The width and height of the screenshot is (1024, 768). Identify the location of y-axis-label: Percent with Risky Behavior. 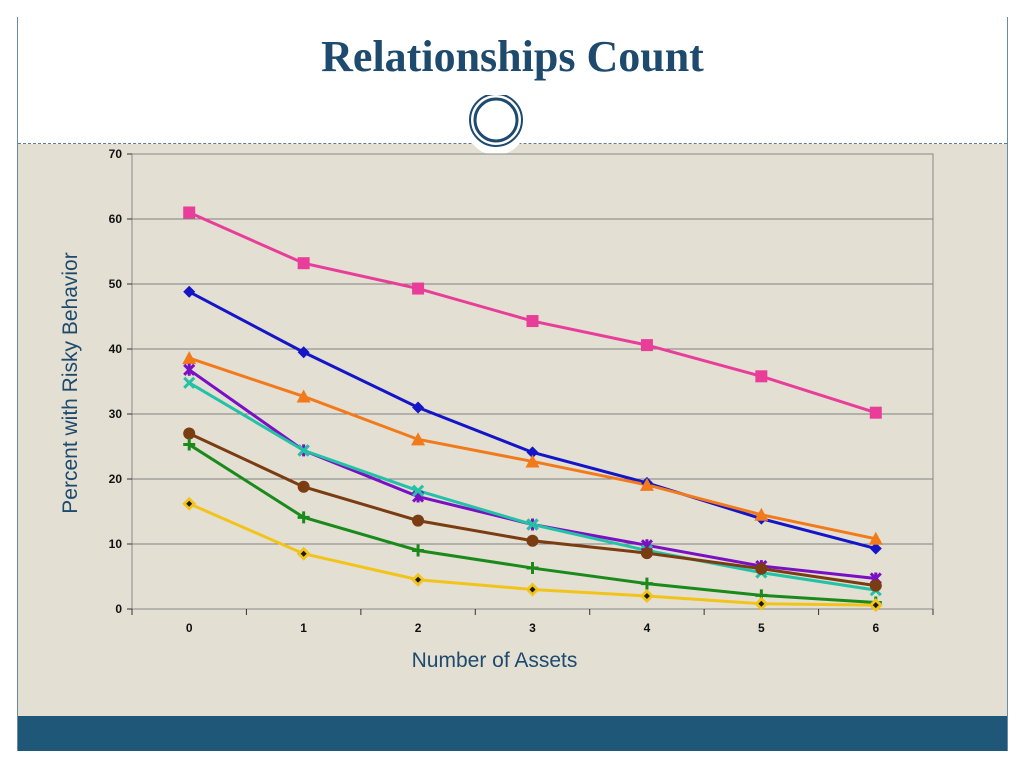
(70, 382).